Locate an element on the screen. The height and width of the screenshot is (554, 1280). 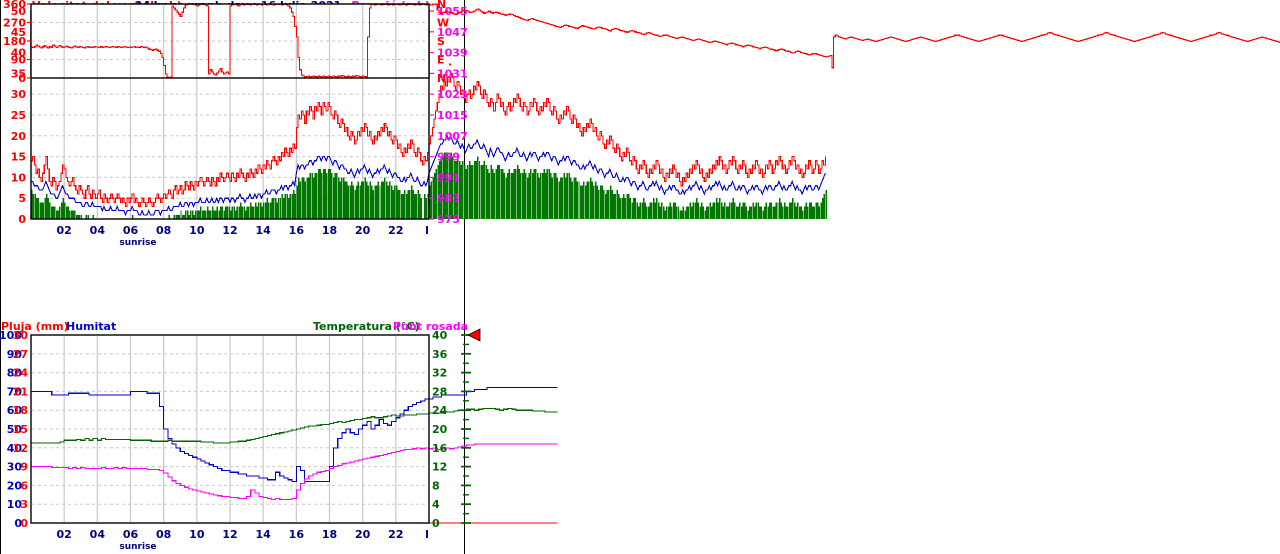
rain-axis-tick: 9 is located at coordinates (24, 467).